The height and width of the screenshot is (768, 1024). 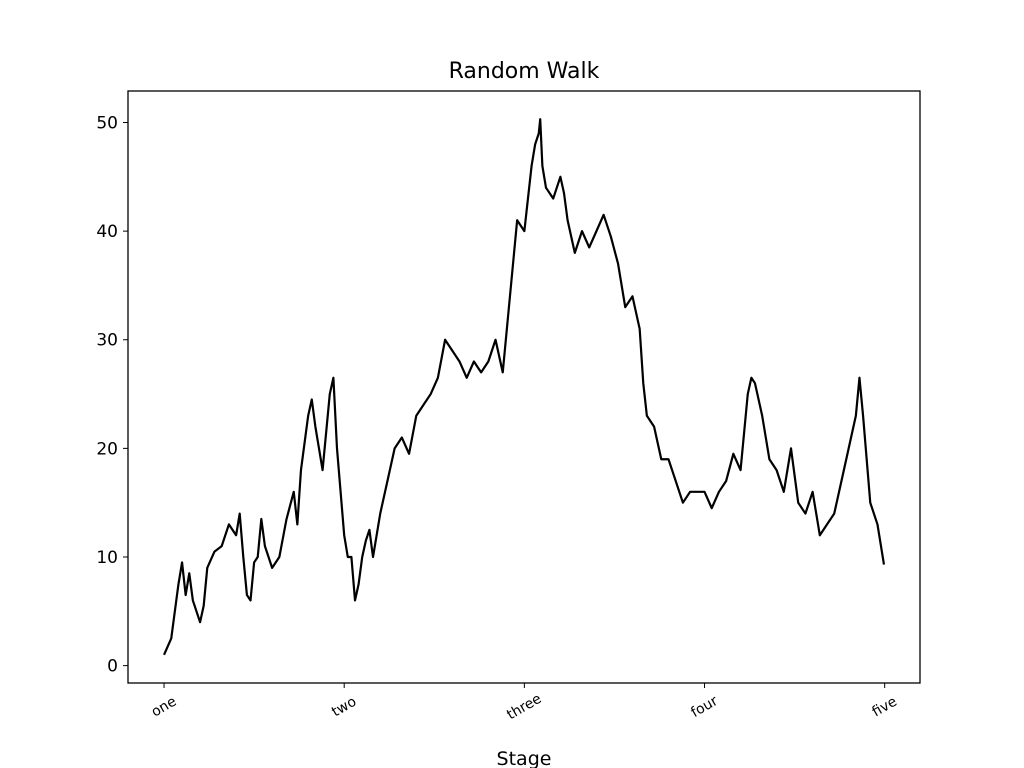 What do you see at coordinates (344, 707) in the screenshot?
I see `x-tick-label: two` at bounding box center [344, 707].